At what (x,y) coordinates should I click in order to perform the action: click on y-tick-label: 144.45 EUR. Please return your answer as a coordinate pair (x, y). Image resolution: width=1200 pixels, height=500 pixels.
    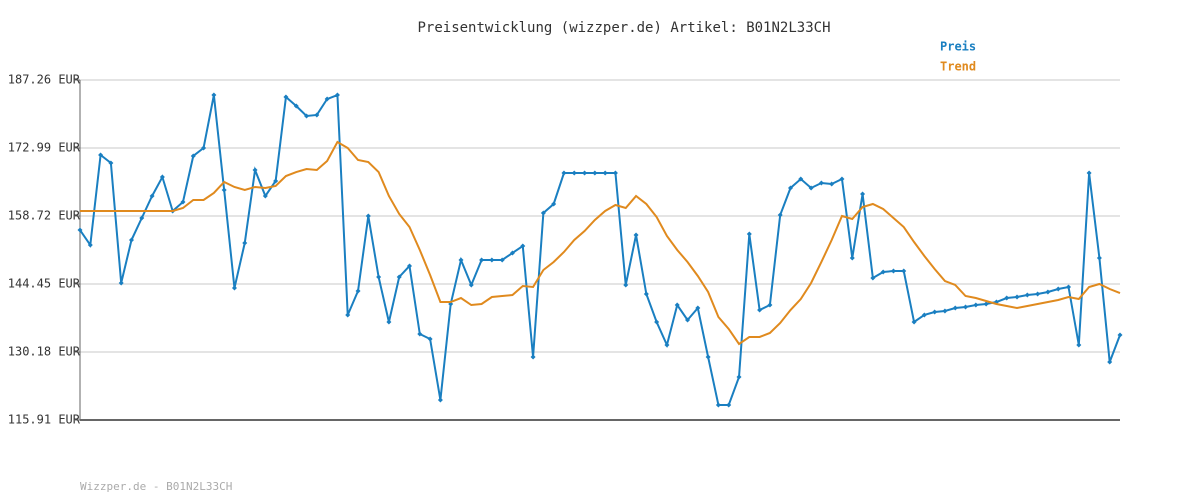
    Looking at the image, I should click on (44, 284).